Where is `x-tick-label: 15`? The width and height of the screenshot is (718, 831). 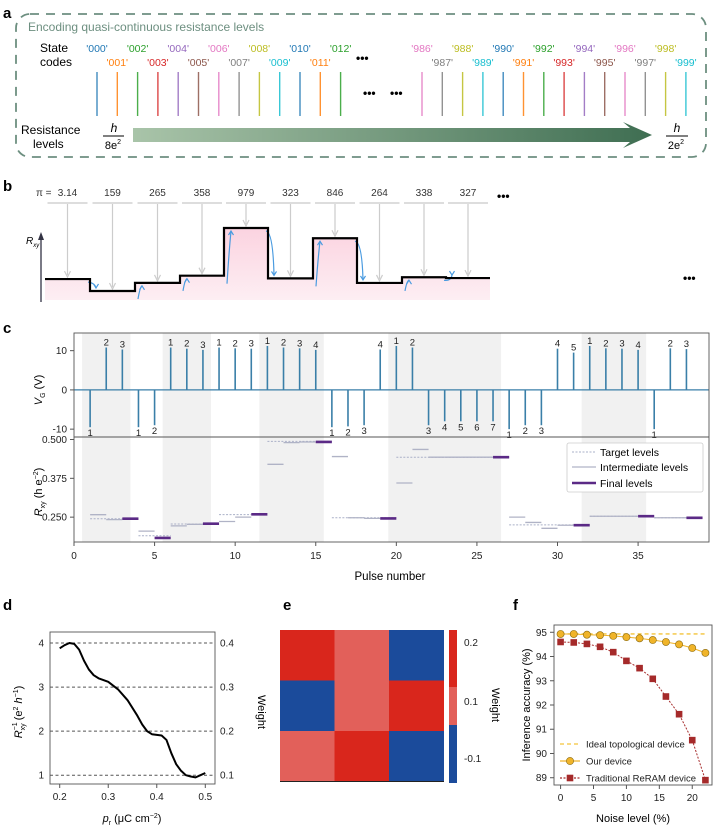
x-tick-label: 15 is located at coordinates (660, 798).